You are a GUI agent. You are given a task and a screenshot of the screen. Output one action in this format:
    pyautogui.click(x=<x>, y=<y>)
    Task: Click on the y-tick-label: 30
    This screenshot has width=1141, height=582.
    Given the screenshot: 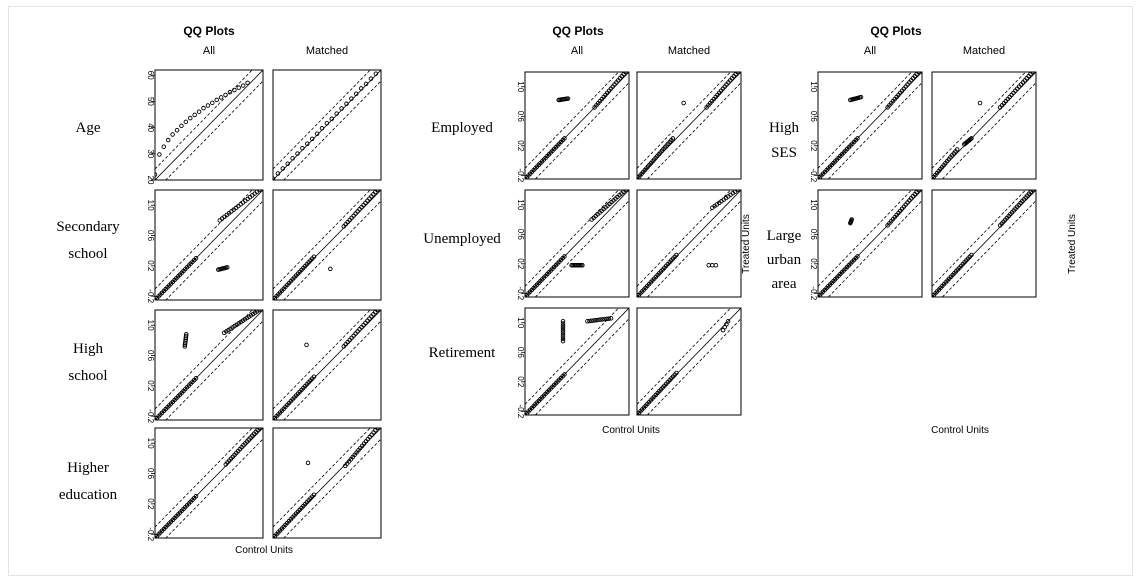 What is the action you would take?
    pyautogui.click(x=150, y=153)
    